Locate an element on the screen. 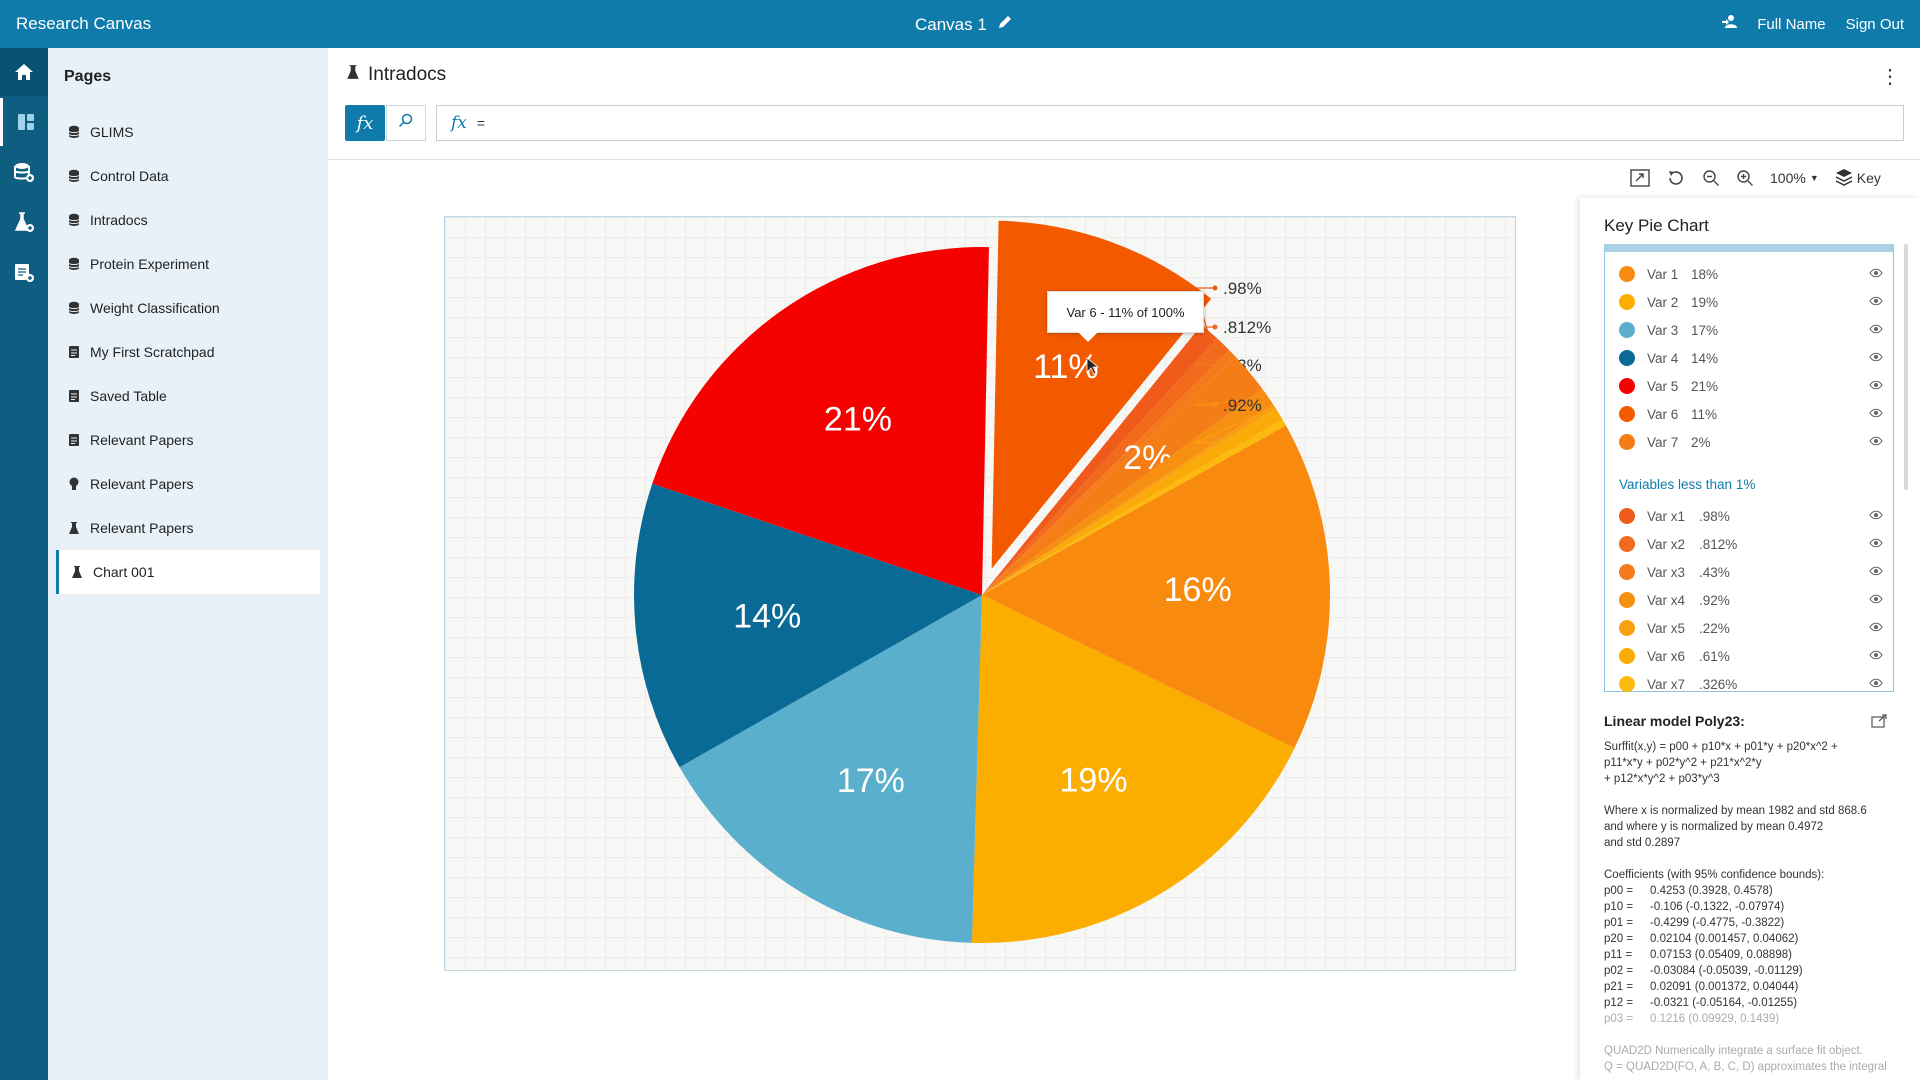  key-item: Var x1 .98% is located at coordinates (1751, 516).